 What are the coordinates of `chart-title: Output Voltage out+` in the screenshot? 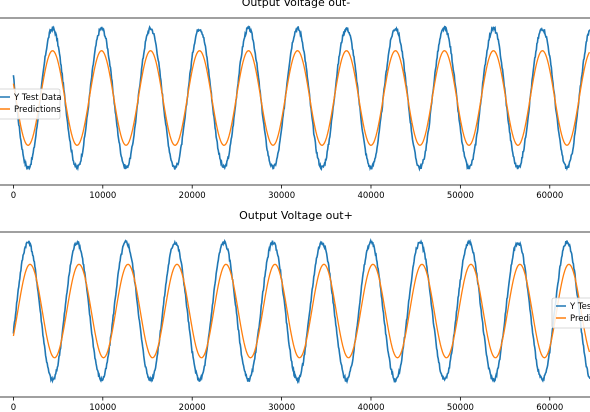 It's located at (296, 215).